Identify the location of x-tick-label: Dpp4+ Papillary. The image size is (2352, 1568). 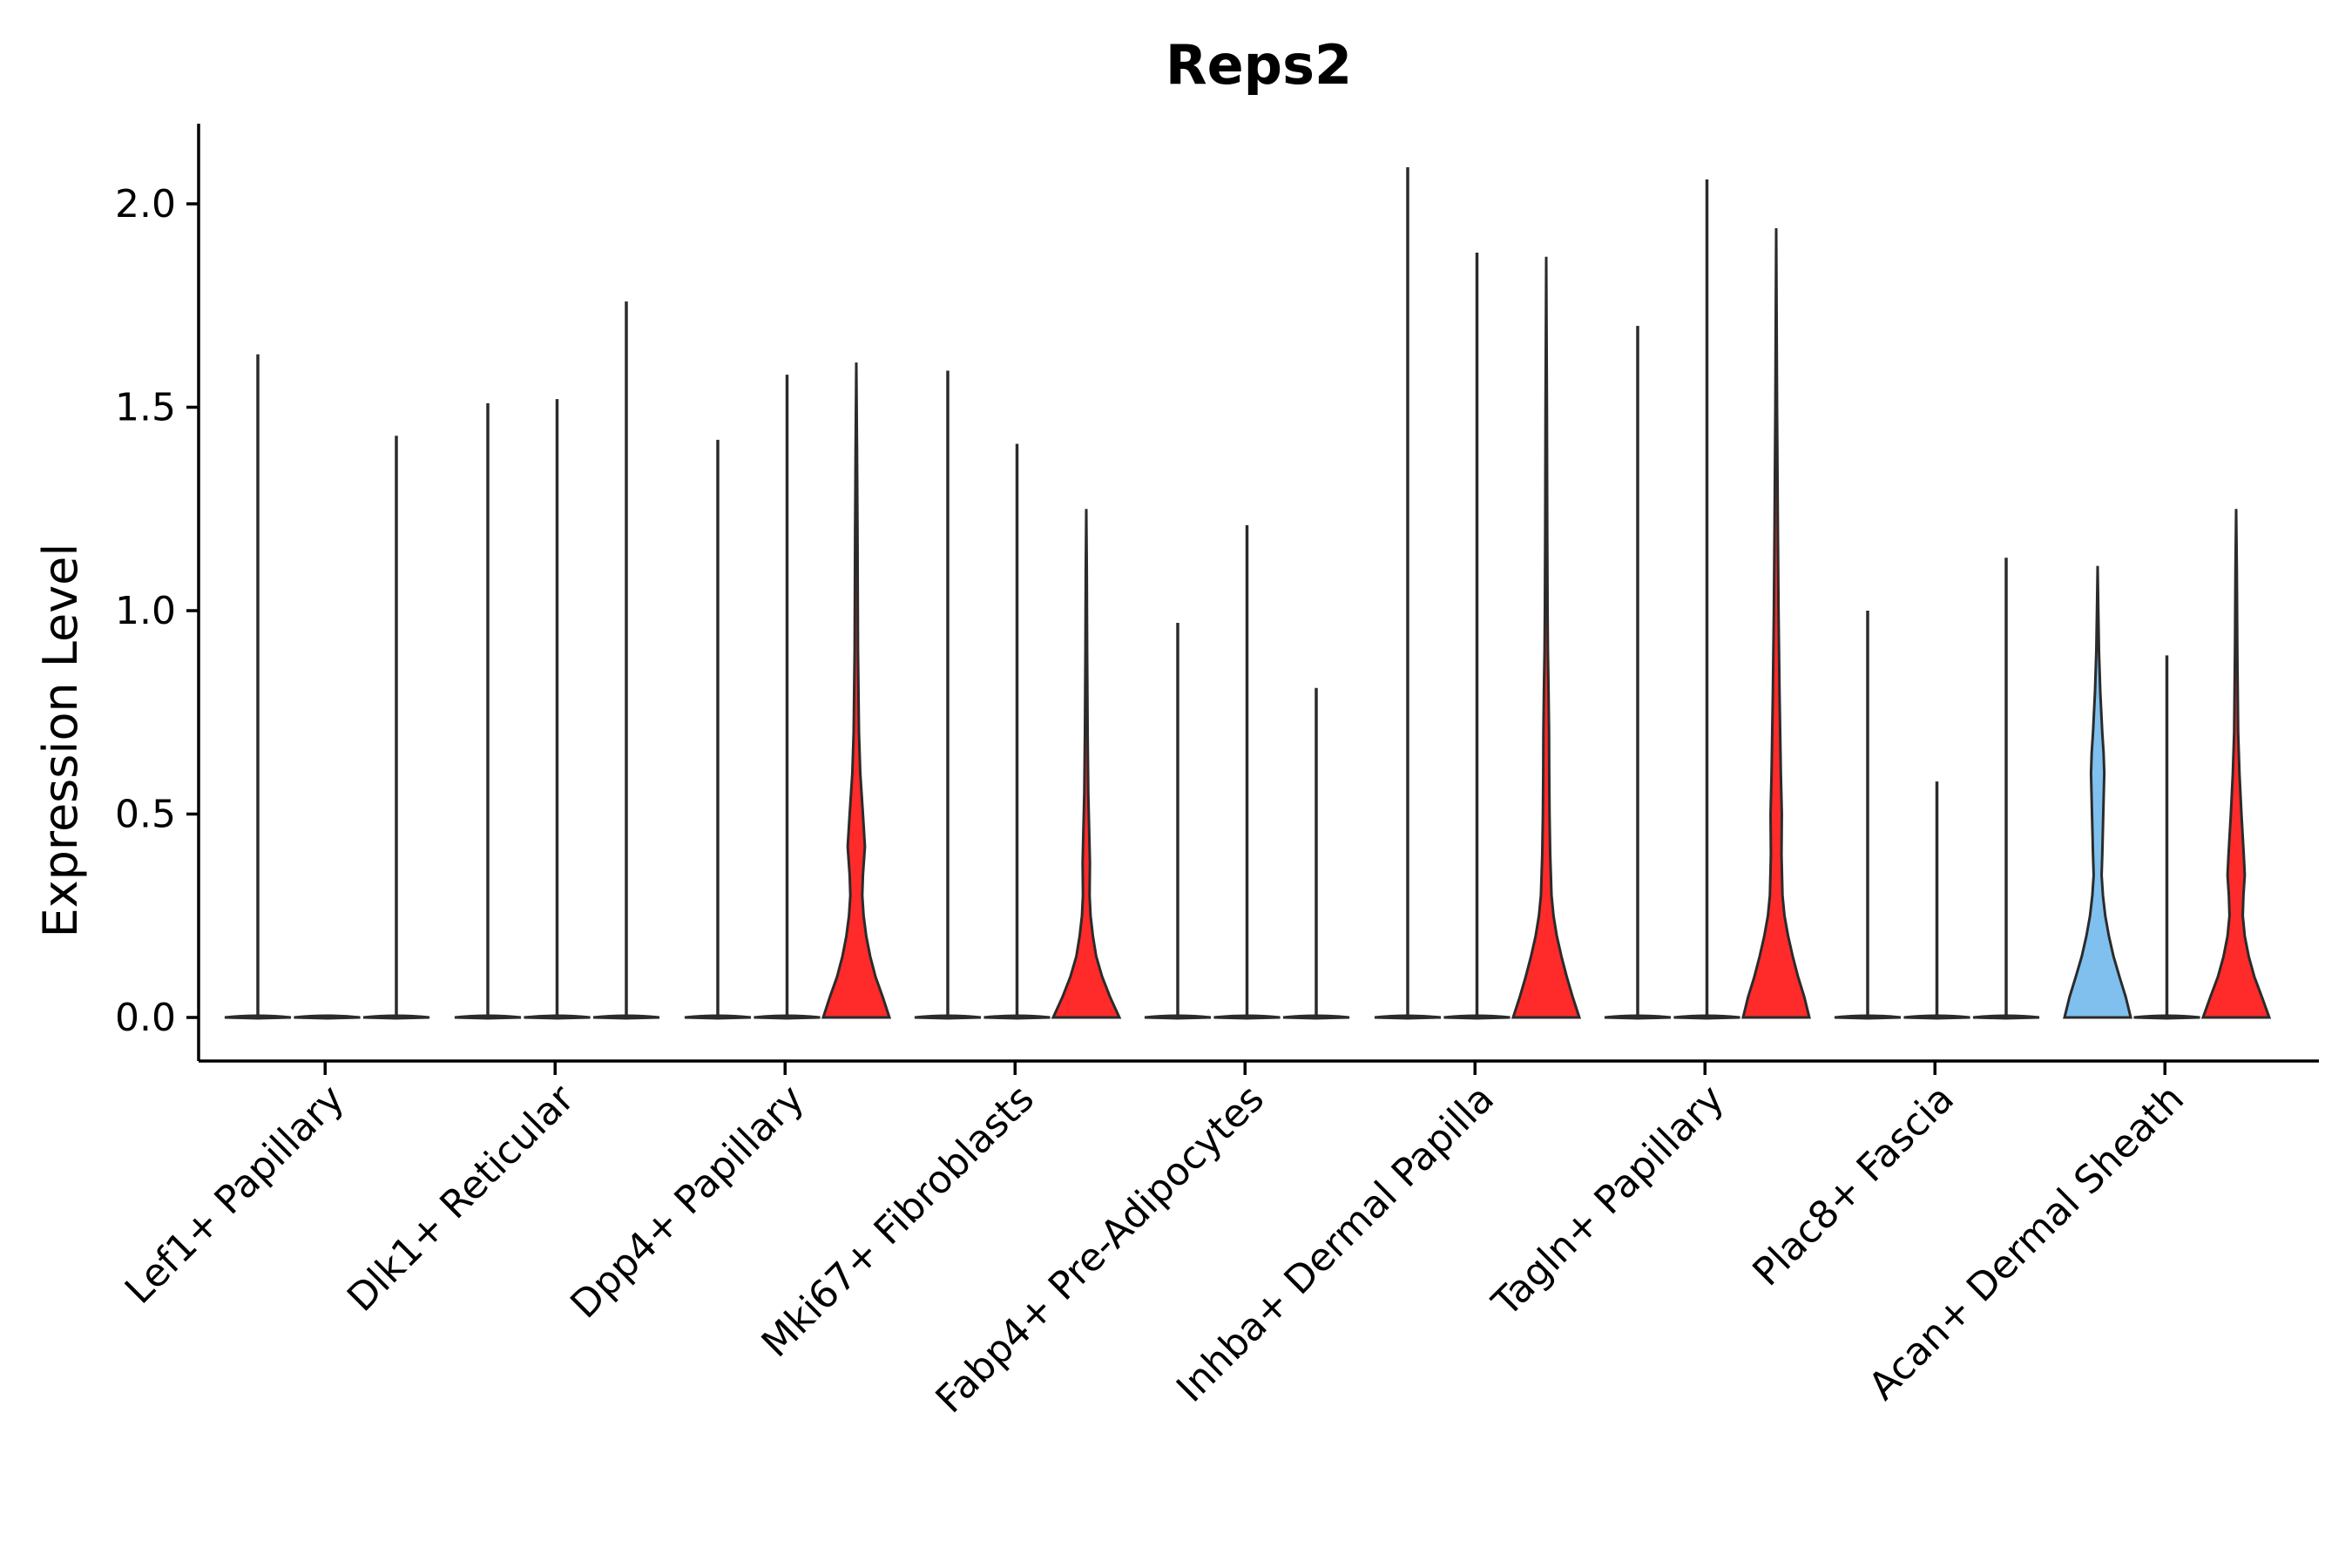
(687, 1202).